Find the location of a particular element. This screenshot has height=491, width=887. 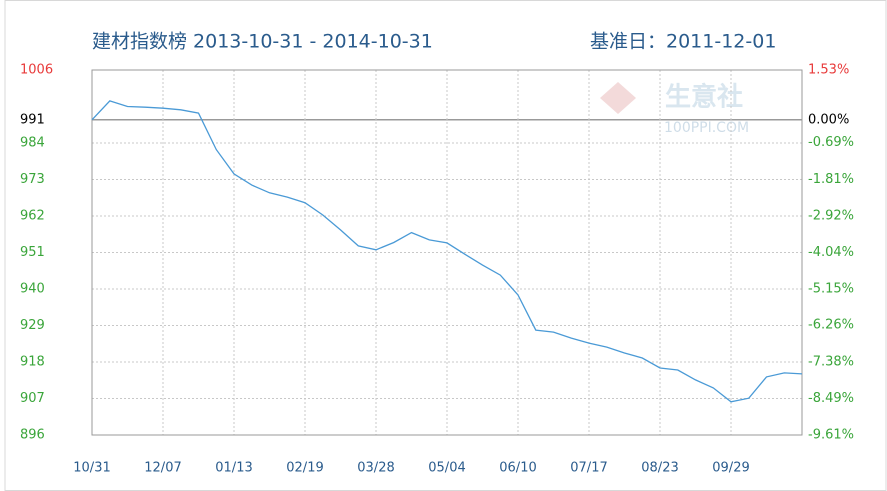

x-tick-label: 10/31 is located at coordinates (91, 468).